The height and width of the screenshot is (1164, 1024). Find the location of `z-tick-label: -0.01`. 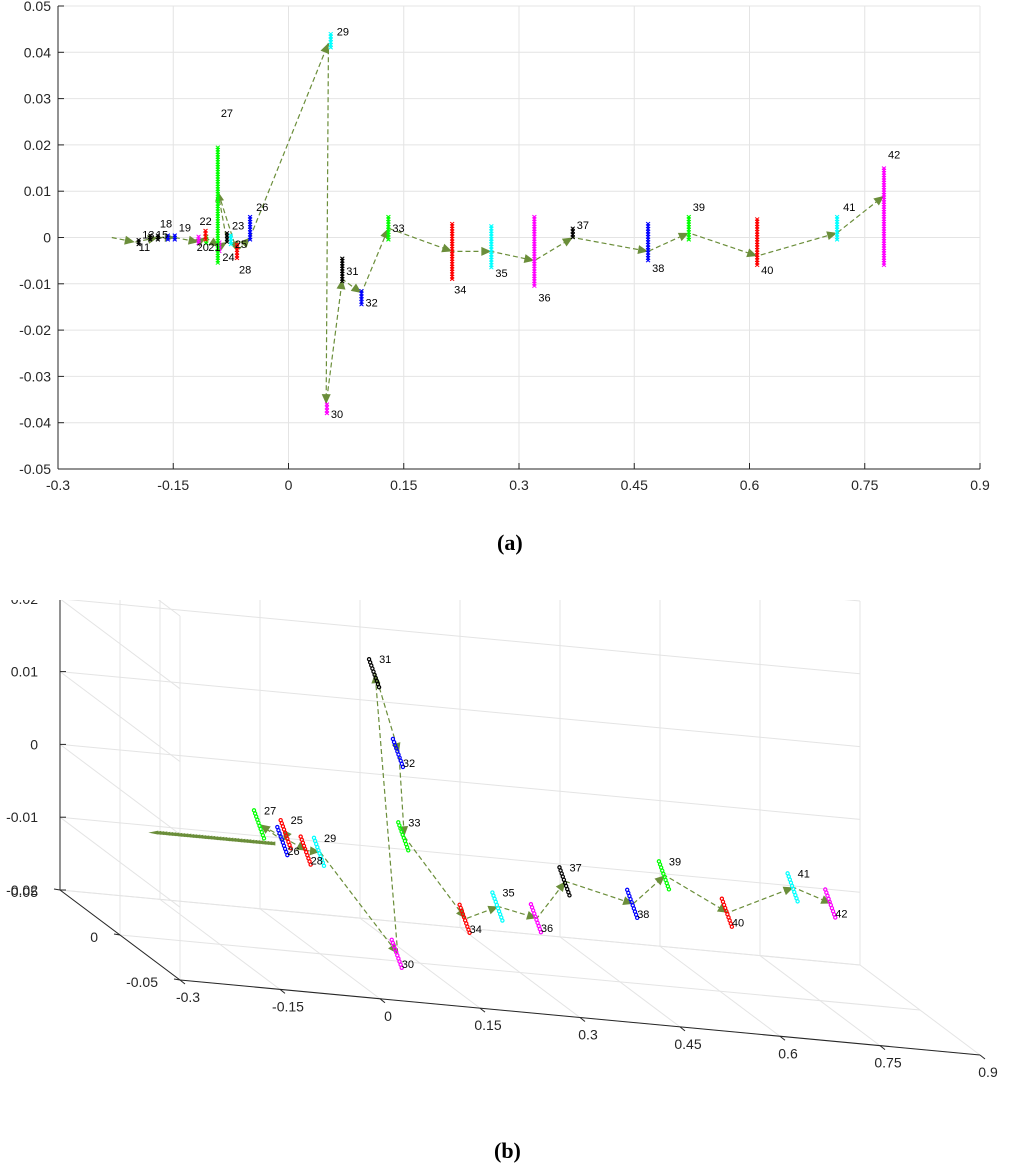

z-tick-label: -0.01 is located at coordinates (22, 817).